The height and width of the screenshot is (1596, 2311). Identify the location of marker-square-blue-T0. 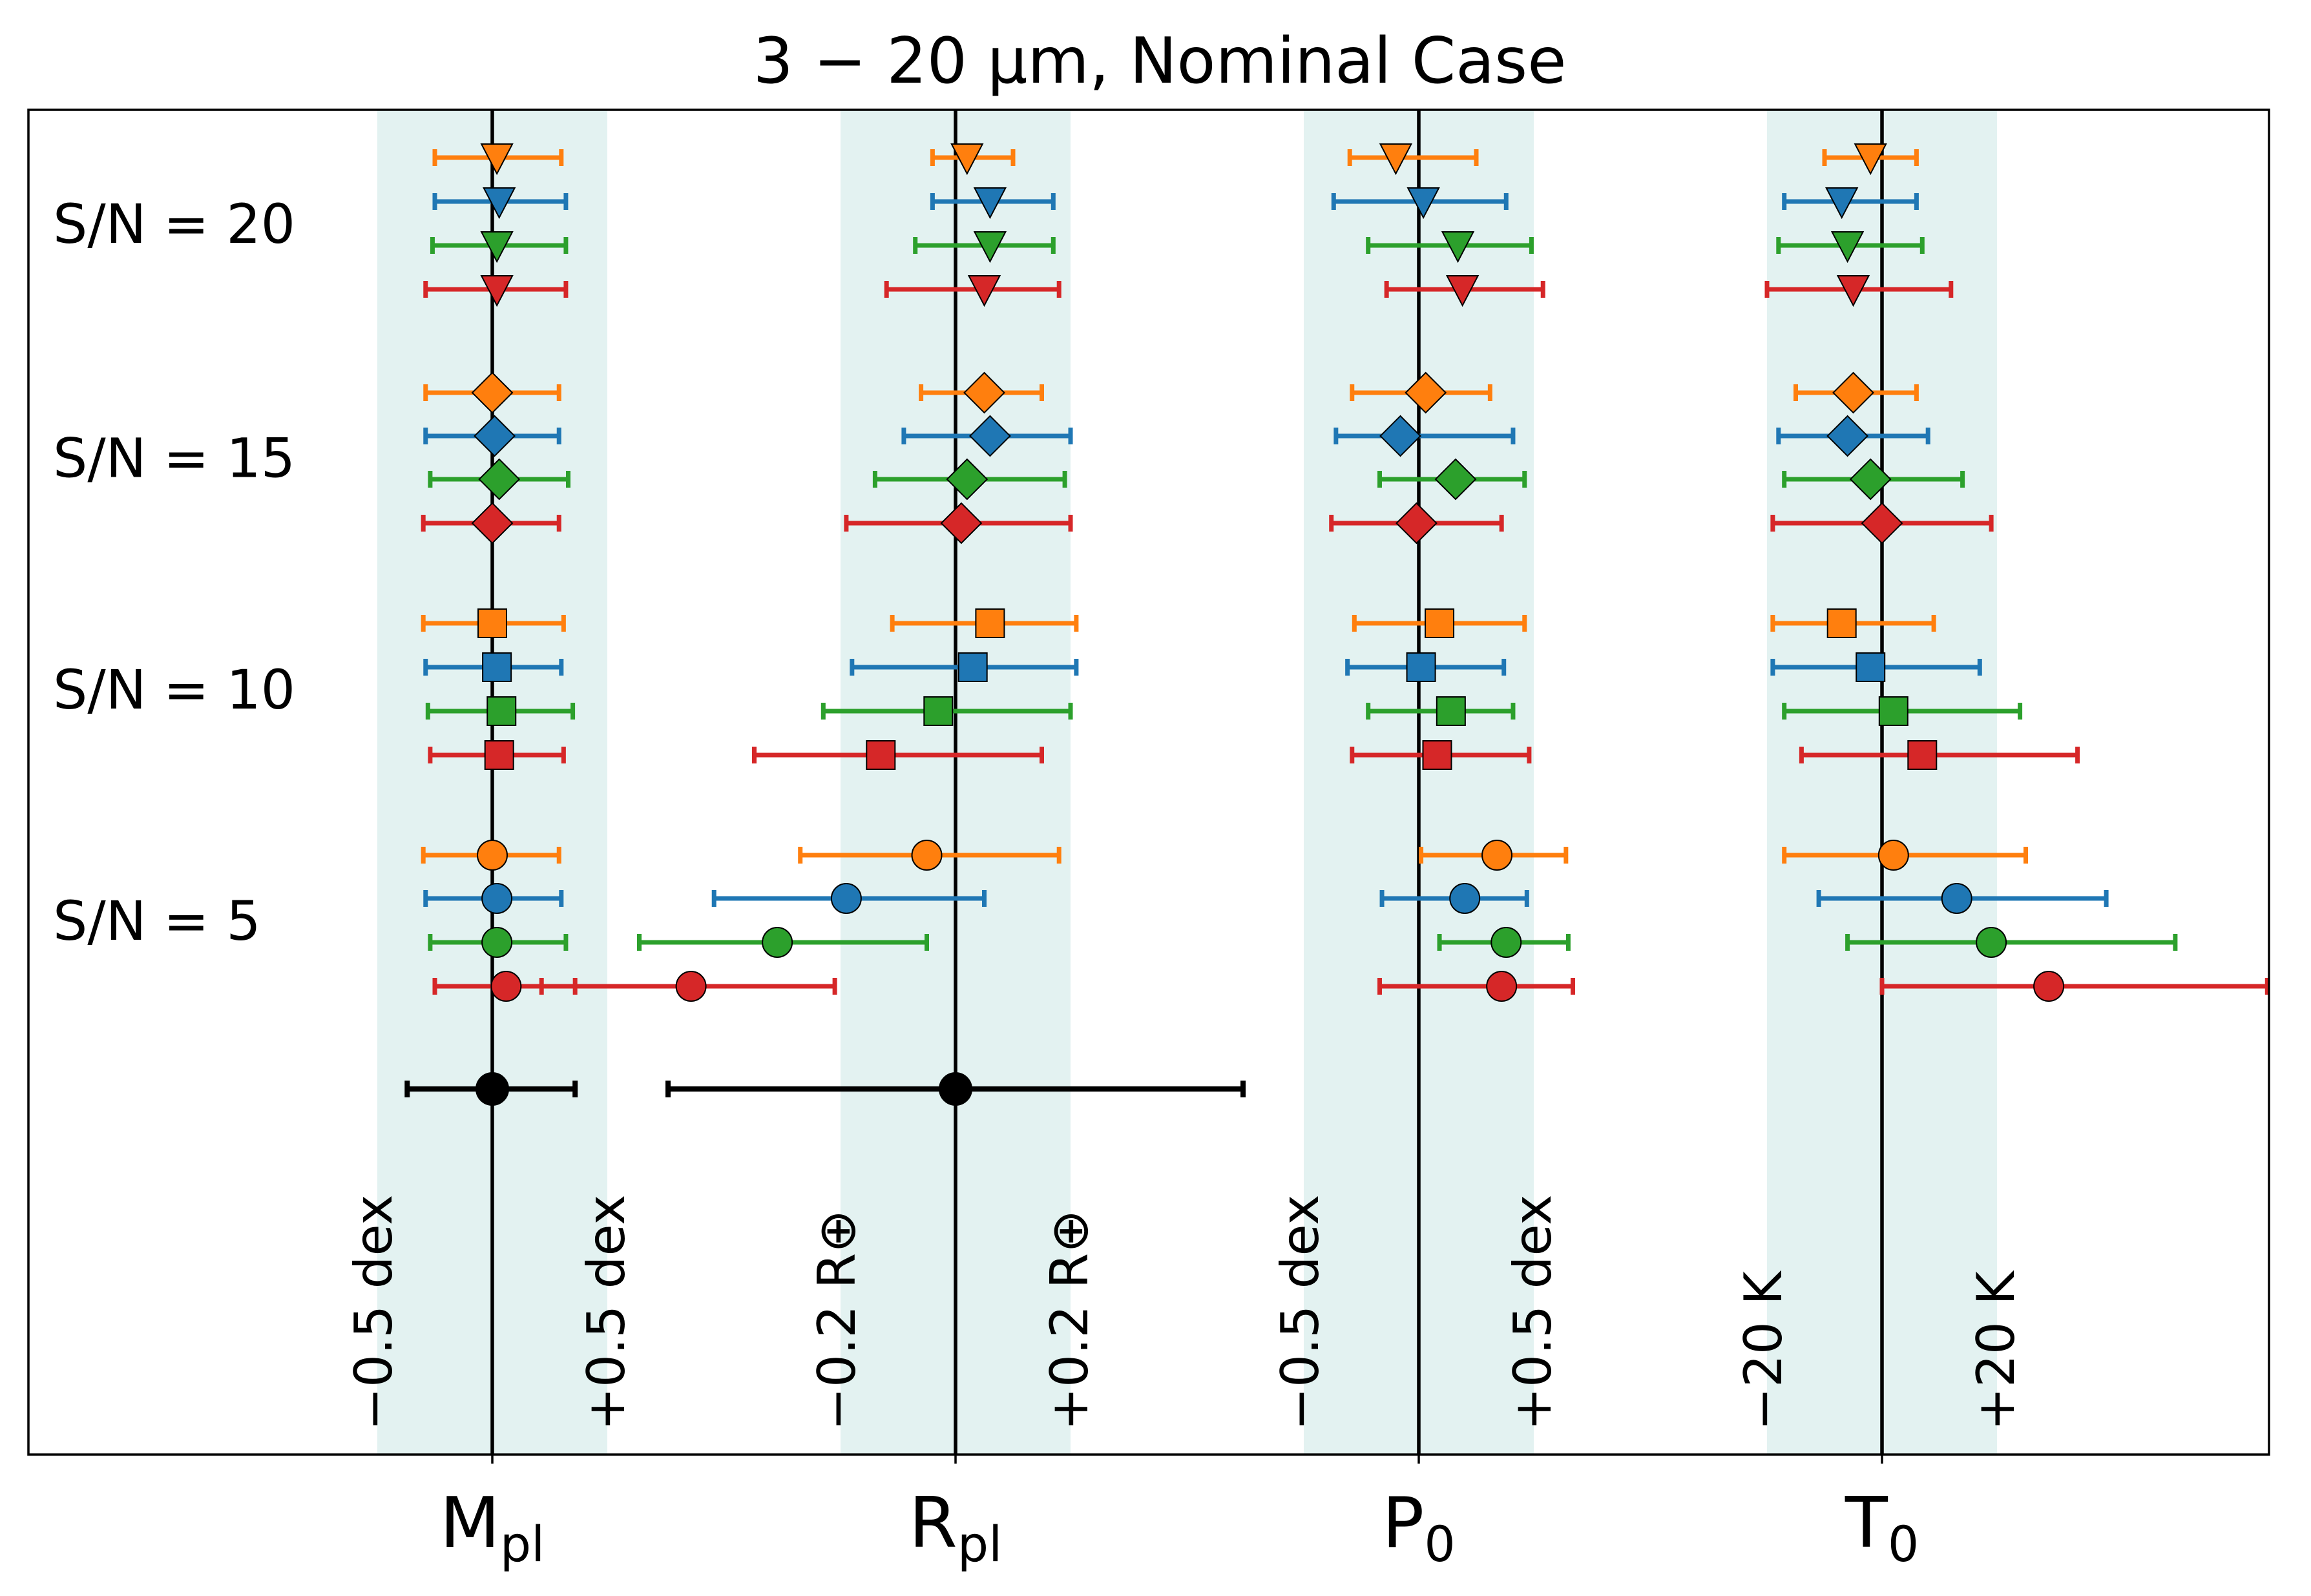
(1871, 667).